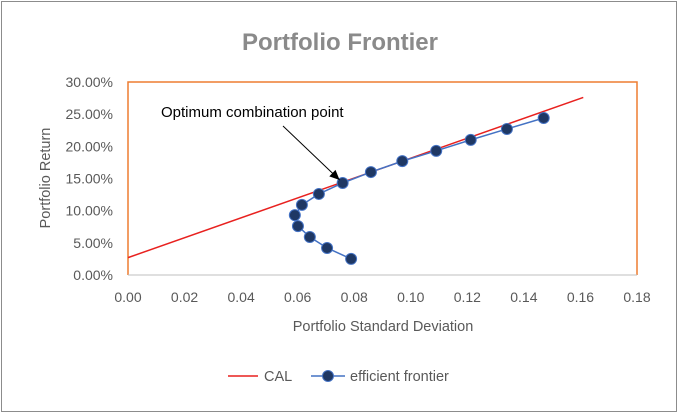  What do you see at coordinates (89, 114) in the screenshot?
I see `y-tick-label: 25.00%` at bounding box center [89, 114].